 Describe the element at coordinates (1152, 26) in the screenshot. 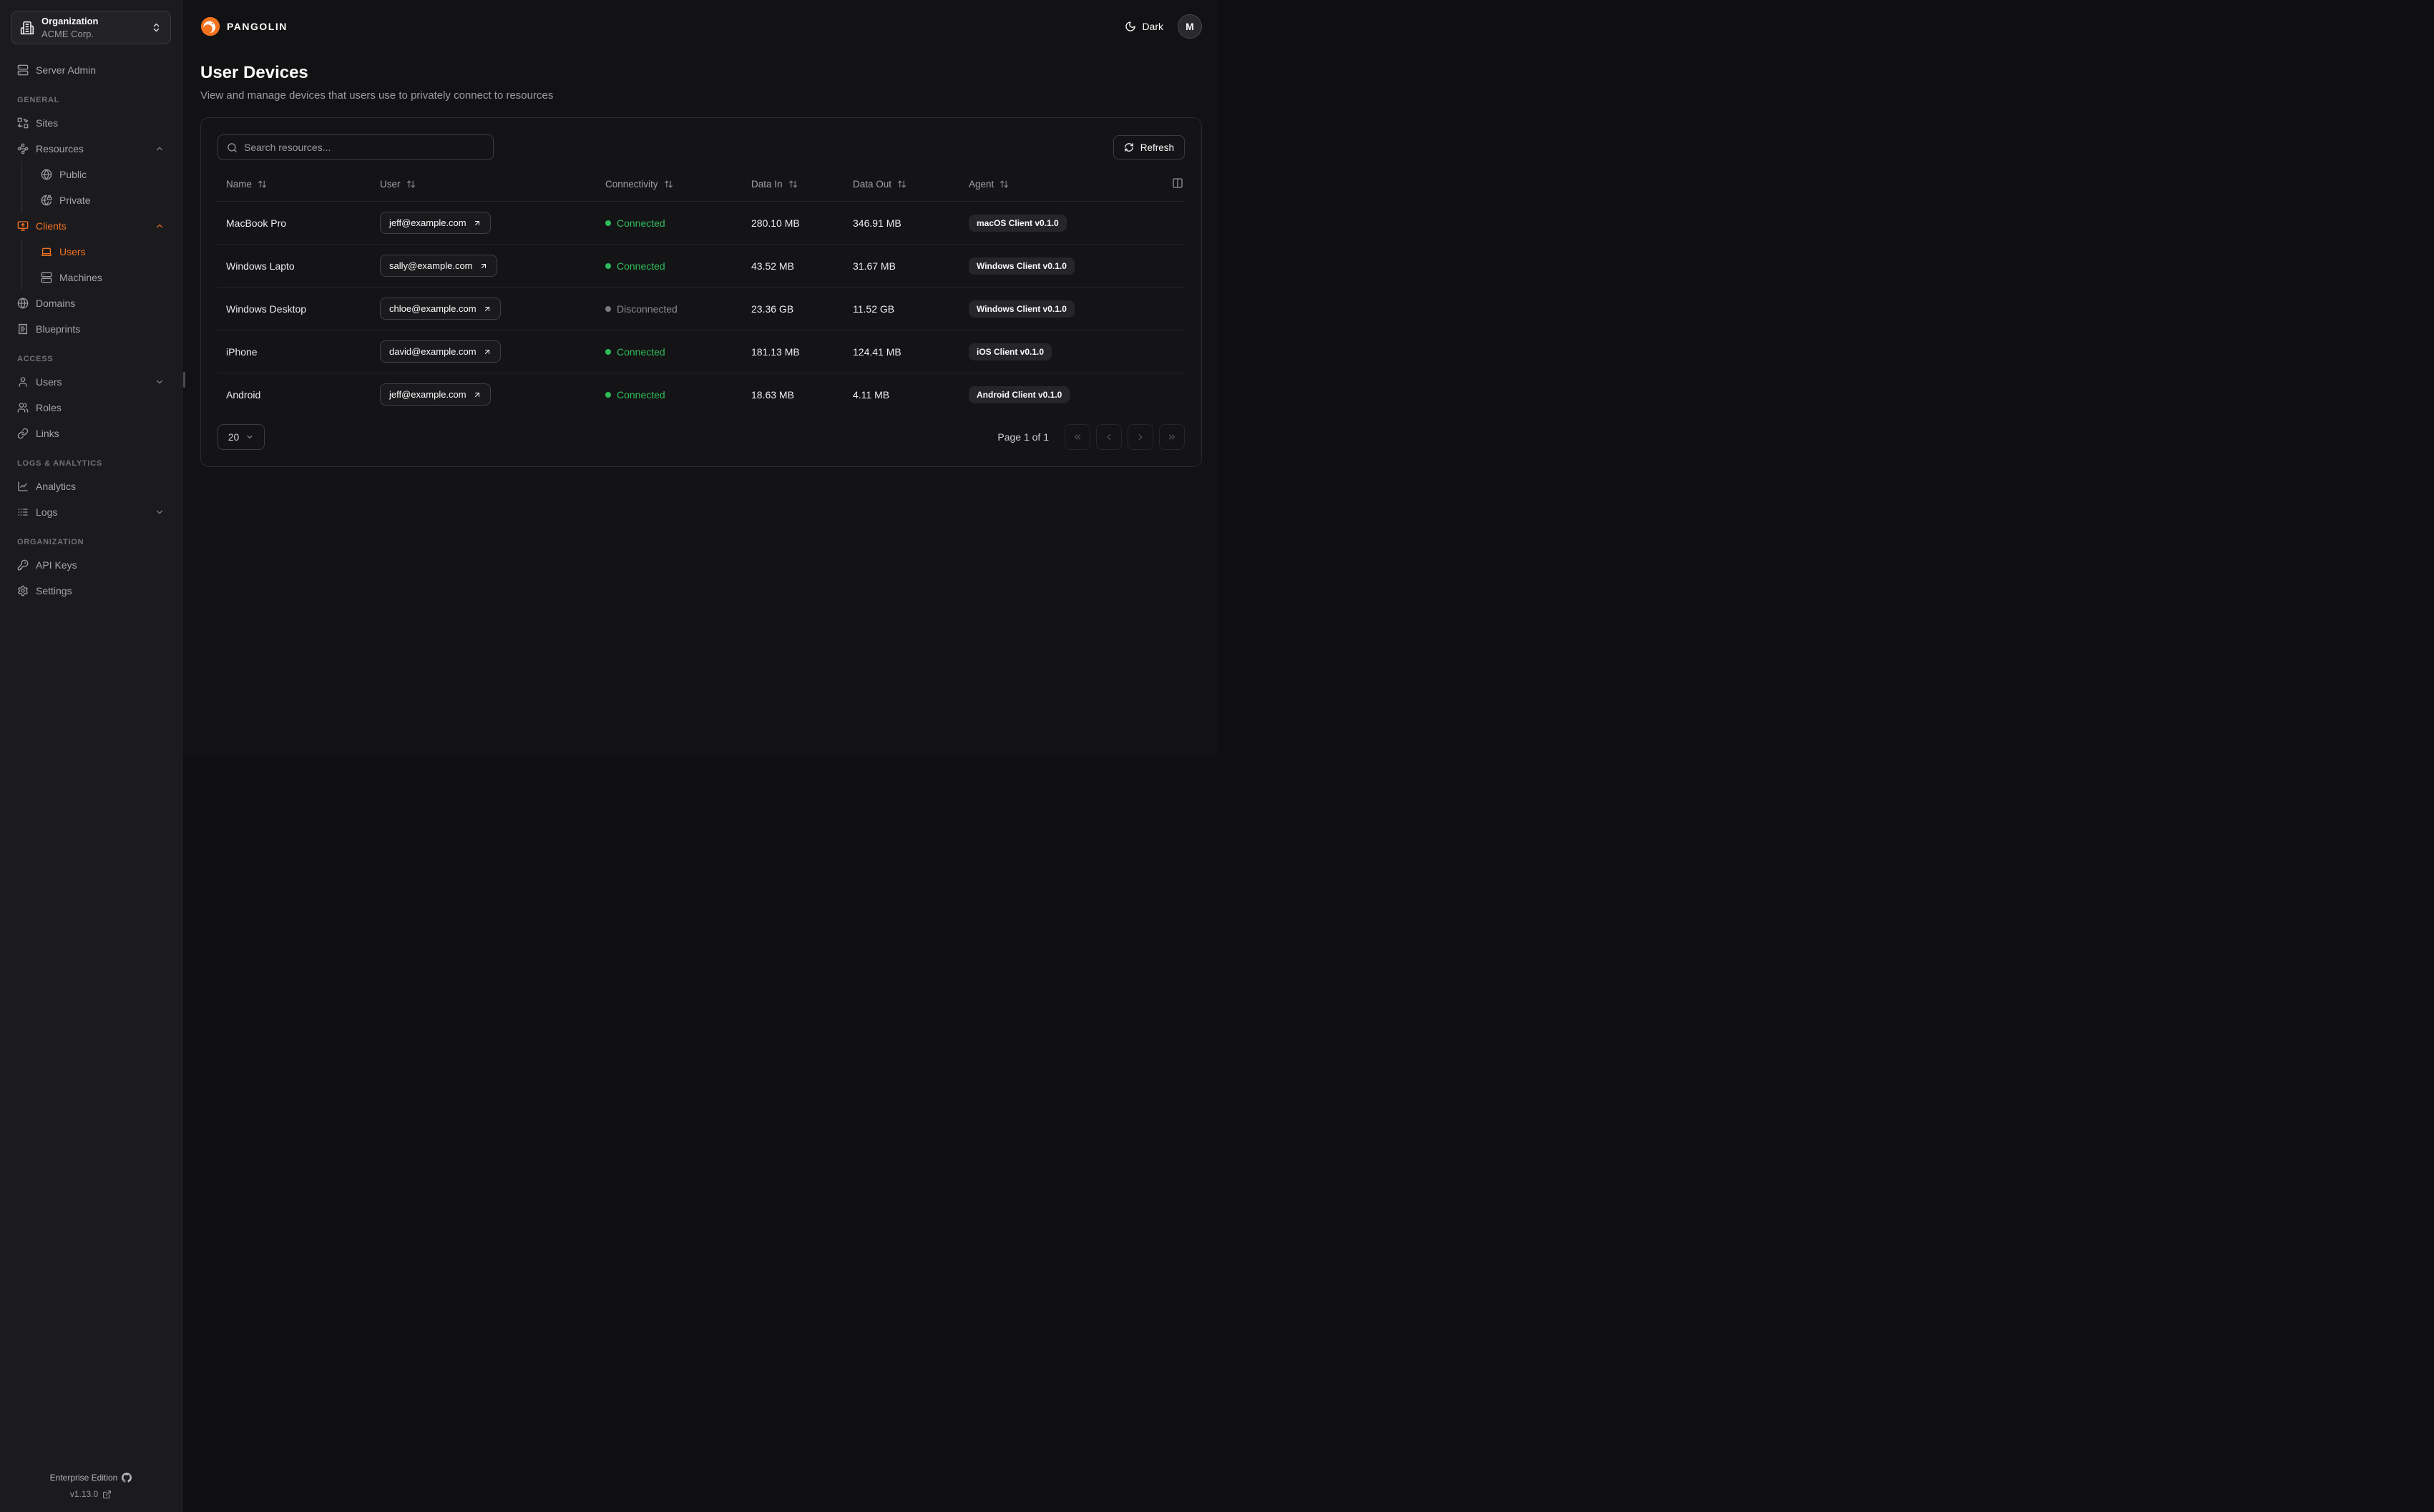

I see `theme-label: Dark` at that location.